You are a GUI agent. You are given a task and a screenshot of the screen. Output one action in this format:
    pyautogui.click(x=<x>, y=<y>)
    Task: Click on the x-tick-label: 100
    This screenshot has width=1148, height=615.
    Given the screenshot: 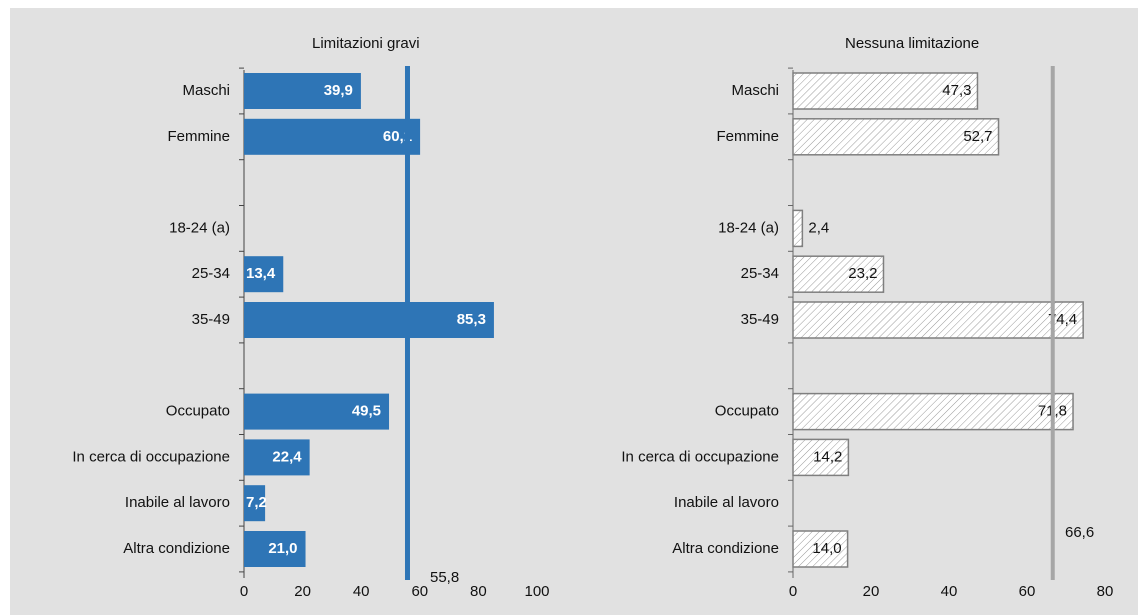 What is the action you would take?
    pyautogui.click(x=536, y=591)
    